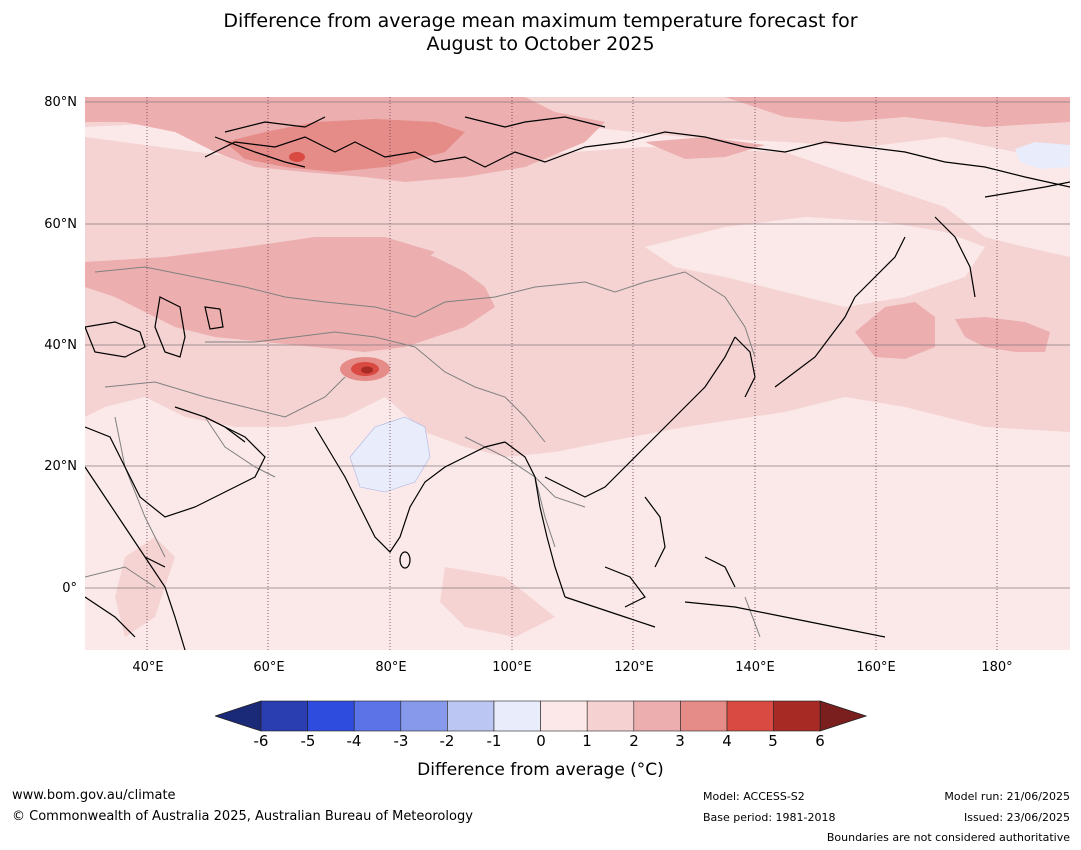 The height and width of the screenshot is (850, 1081). Describe the element at coordinates (1042, 155) in the screenshot. I see `anomaly-neg-arctic` at that location.